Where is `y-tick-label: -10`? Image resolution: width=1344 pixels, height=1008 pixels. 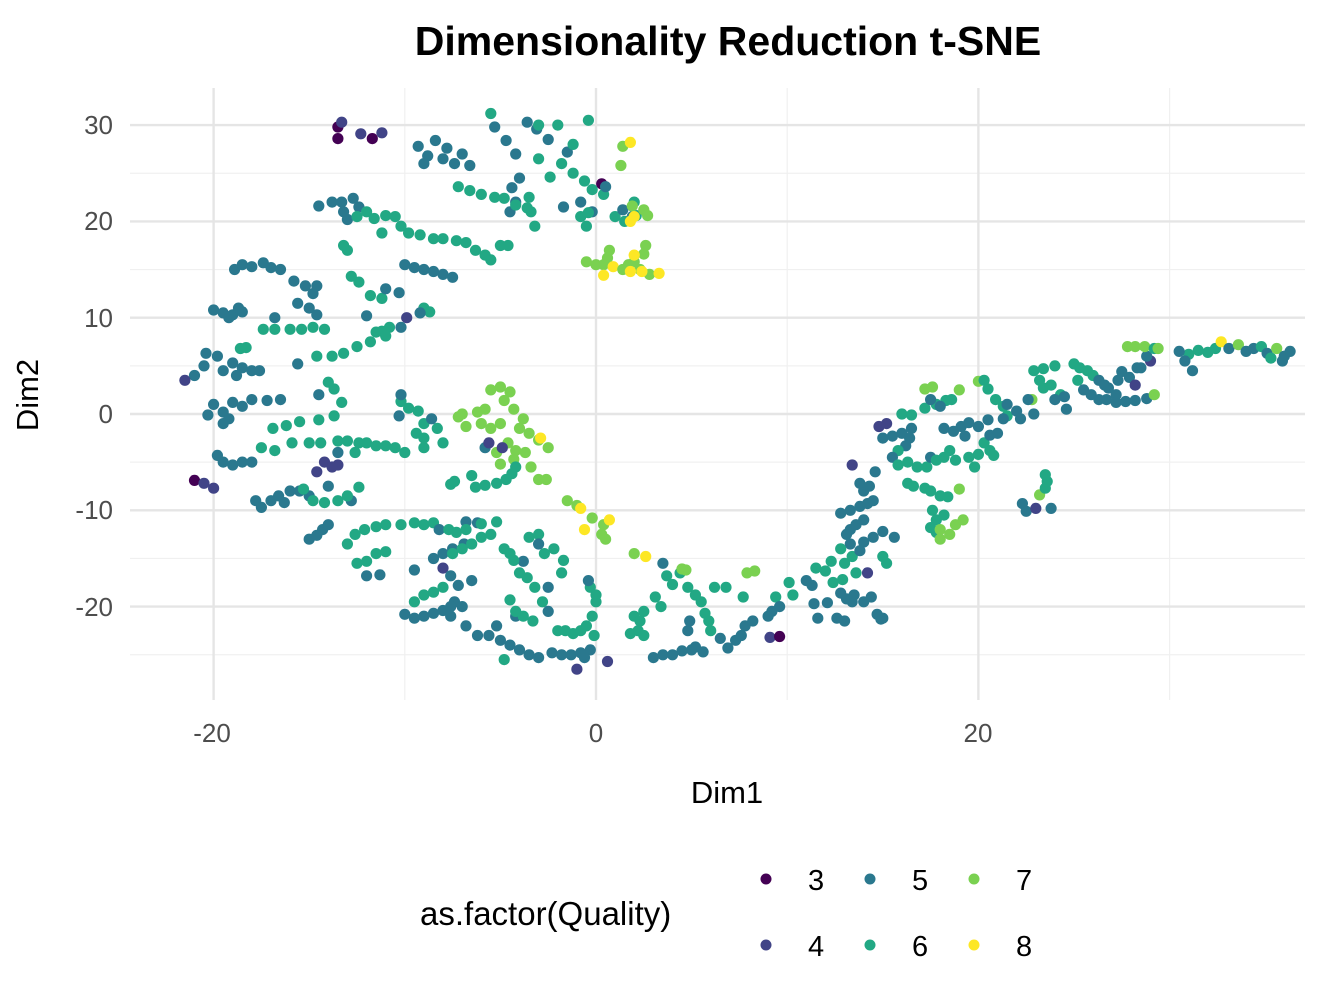
y-tick-label: -10 is located at coordinates (94, 510).